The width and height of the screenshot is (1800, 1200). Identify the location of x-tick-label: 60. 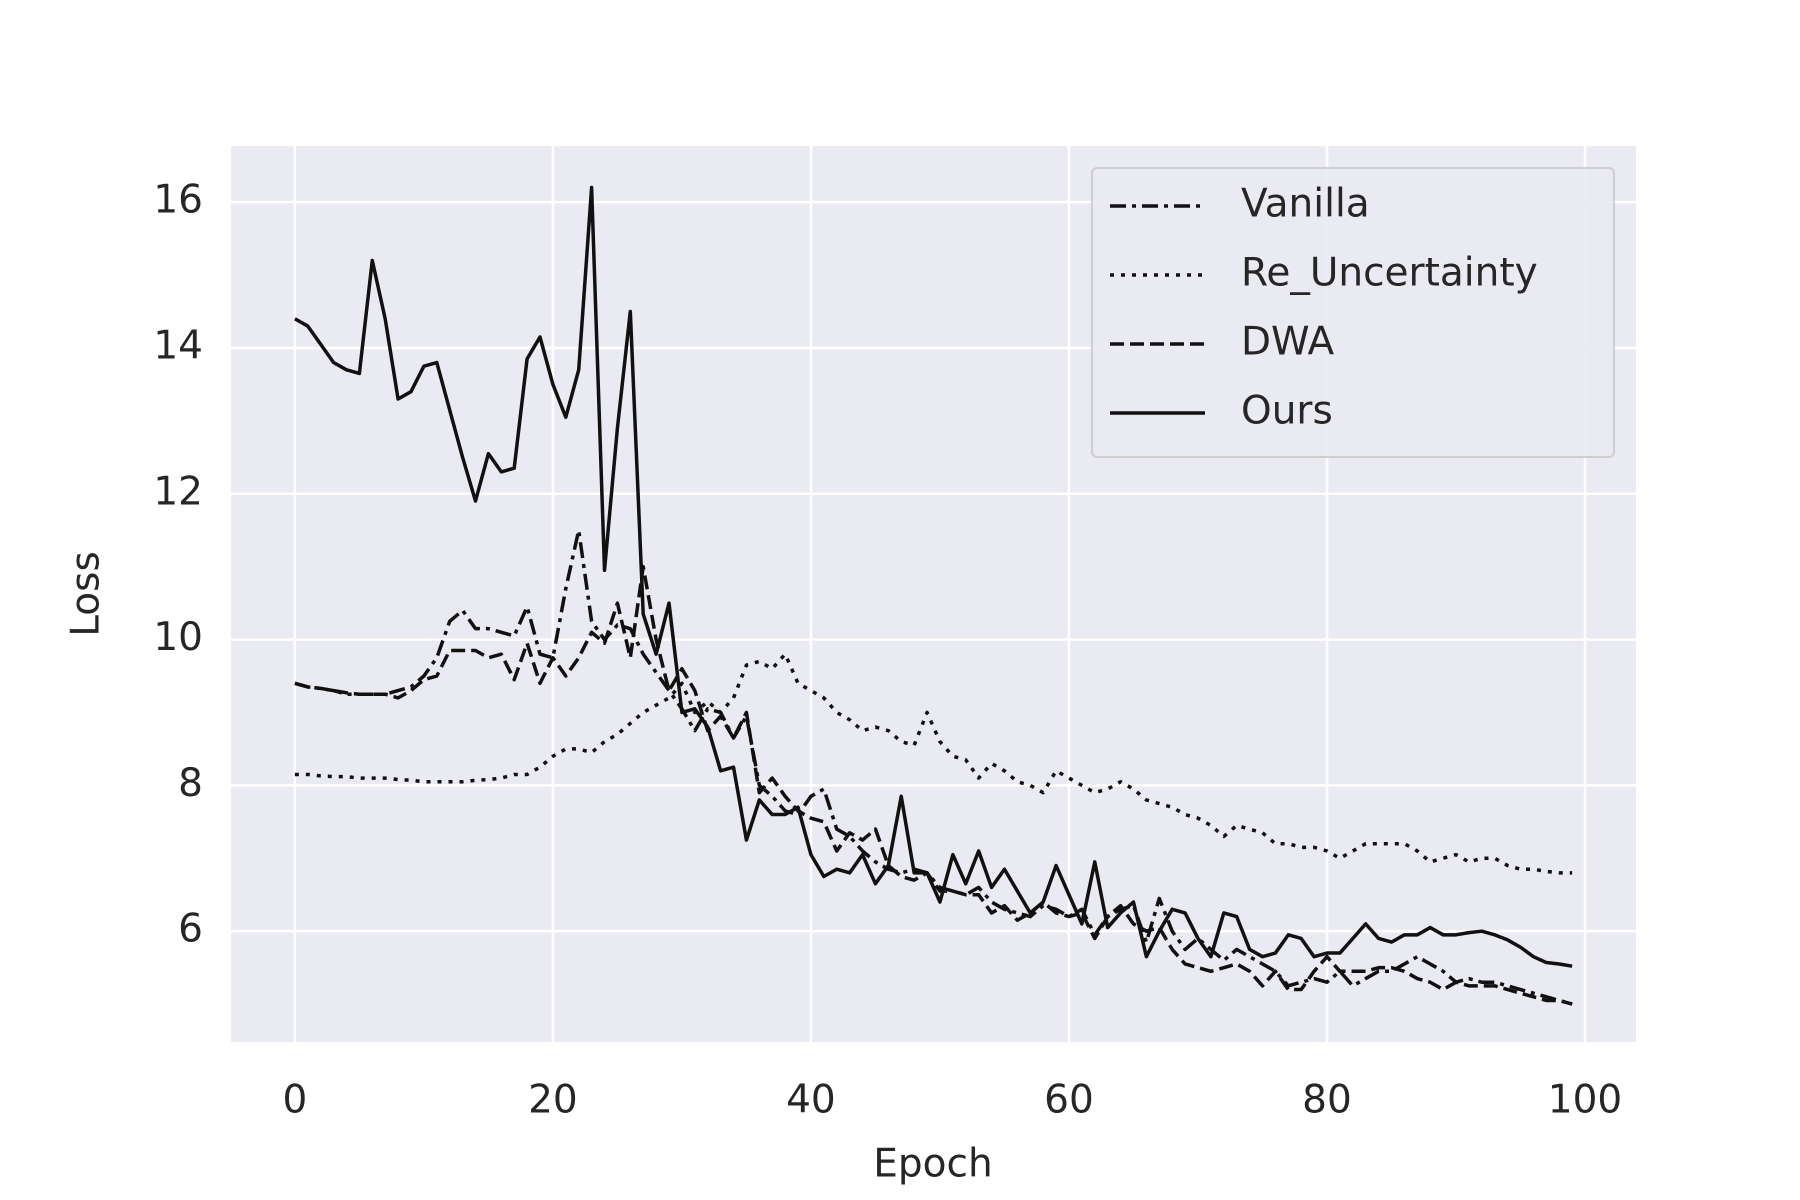
(1069, 1100).